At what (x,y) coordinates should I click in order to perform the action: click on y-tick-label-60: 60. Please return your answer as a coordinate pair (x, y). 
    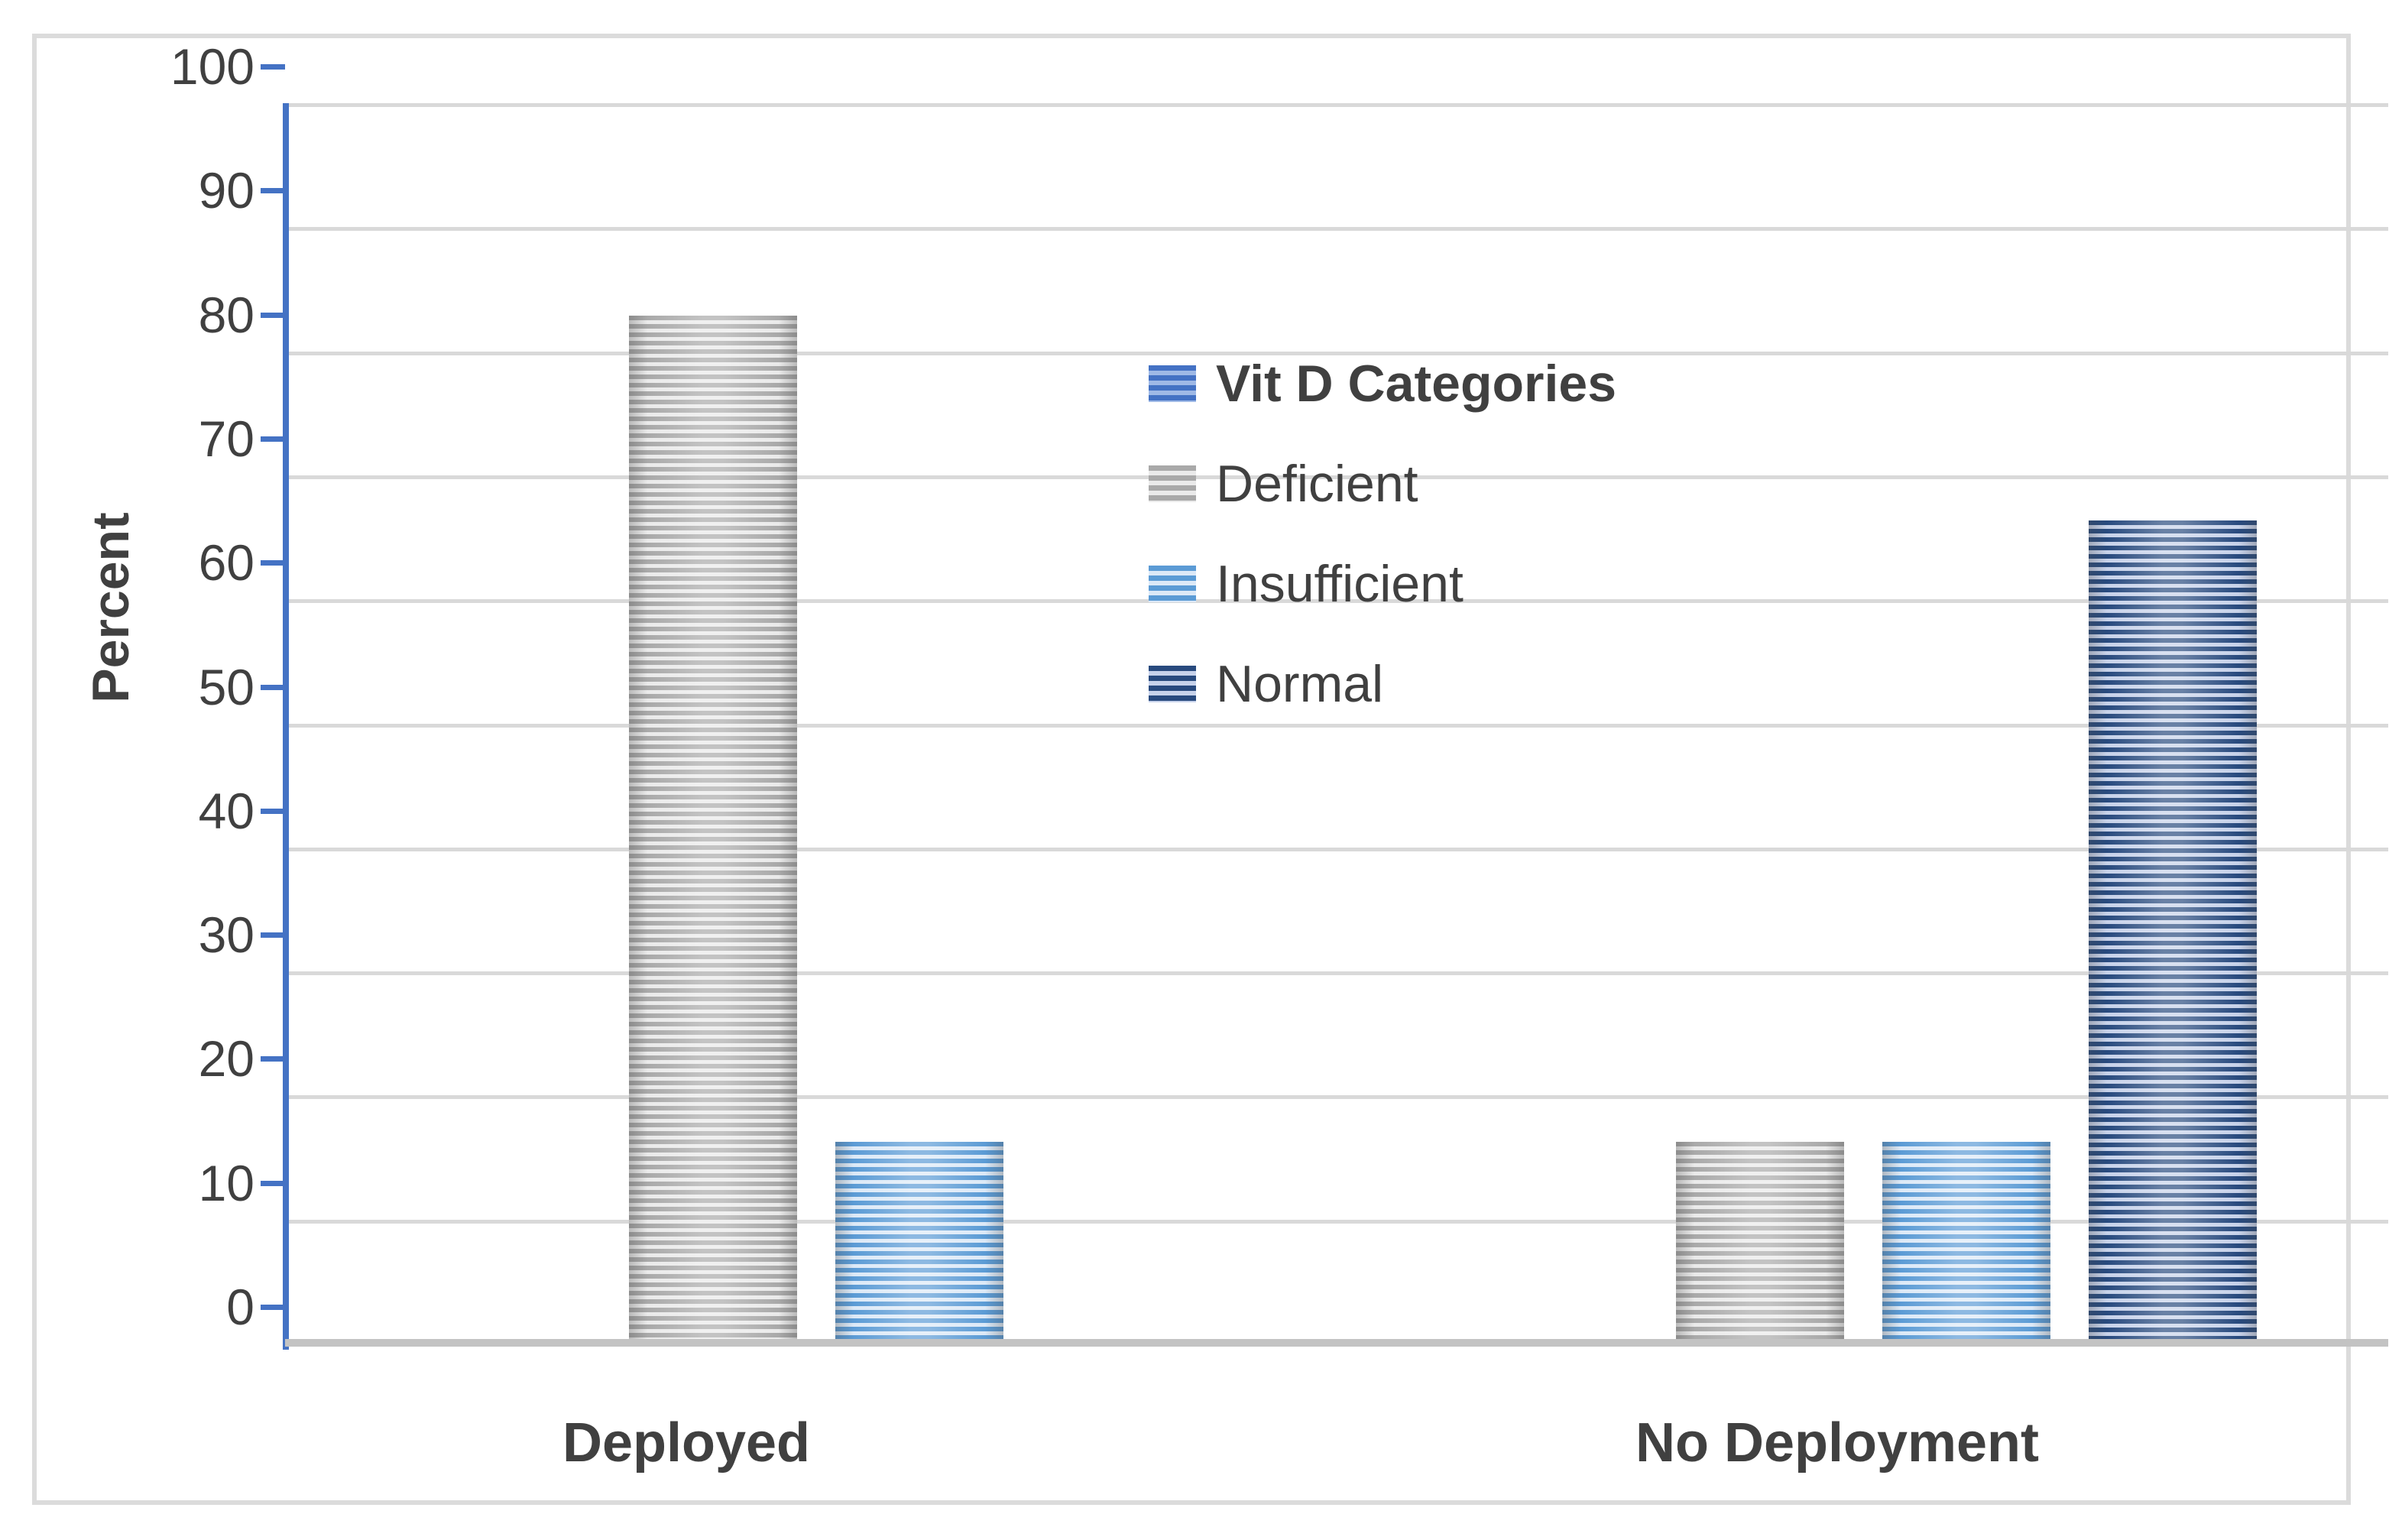
    Looking at the image, I should click on (226, 563).